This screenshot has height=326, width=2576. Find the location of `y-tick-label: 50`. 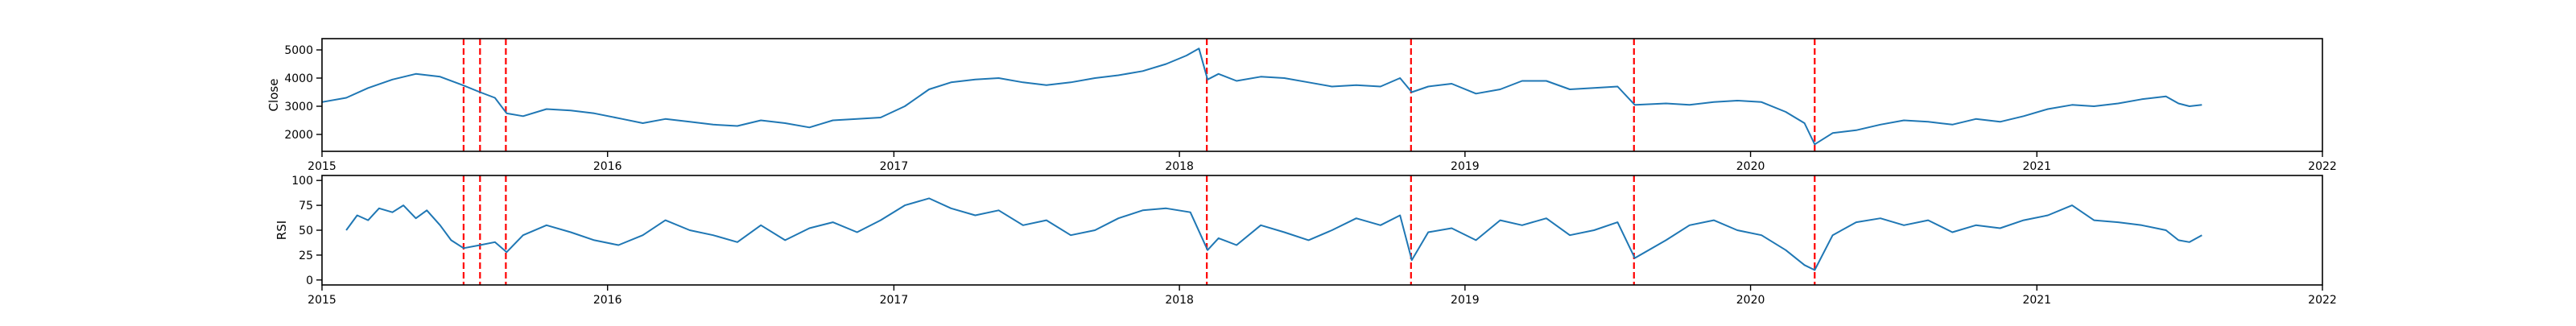

y-tick-label: 50 is located at coordinates (306, 231).